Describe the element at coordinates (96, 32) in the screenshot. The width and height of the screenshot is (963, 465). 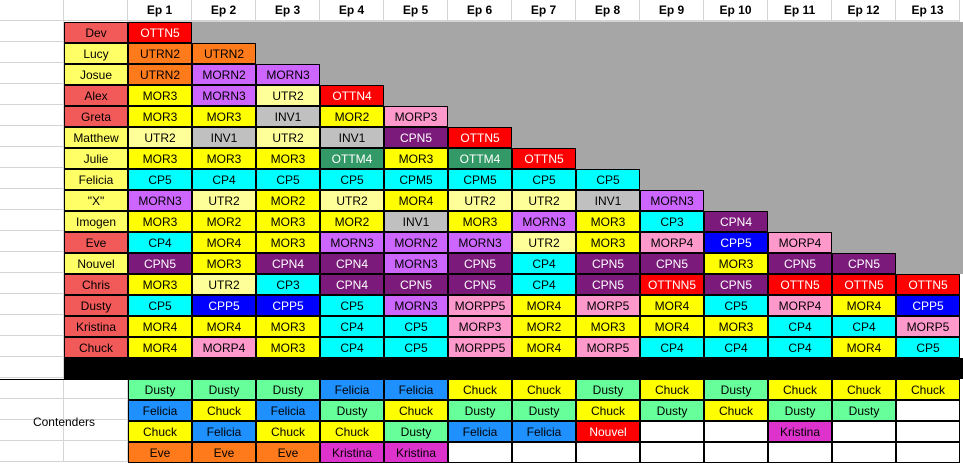
I see `contestant-name: Dev` at that location.